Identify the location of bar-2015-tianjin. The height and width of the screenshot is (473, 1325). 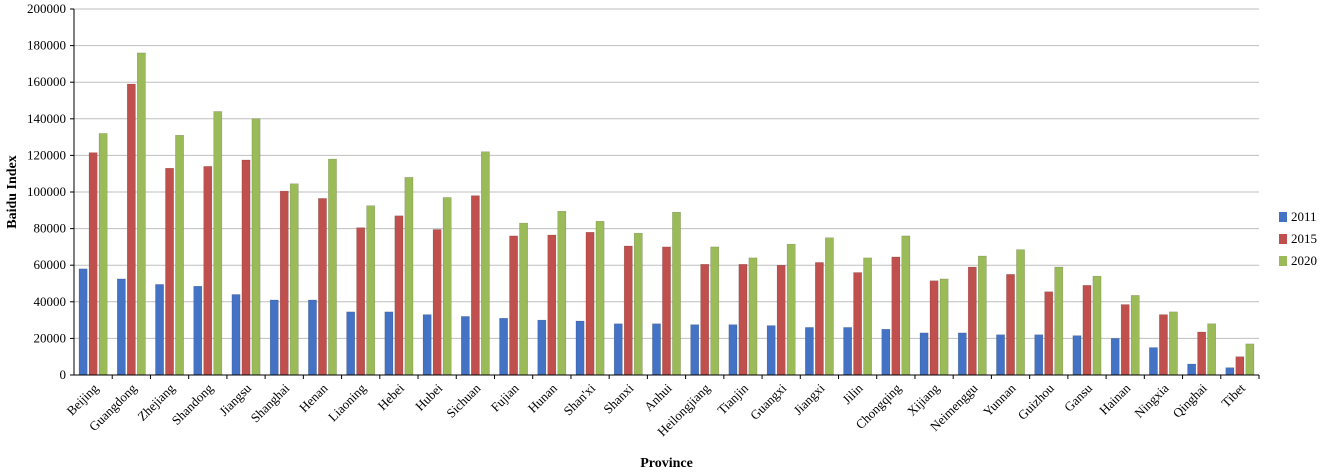
(743, 320).